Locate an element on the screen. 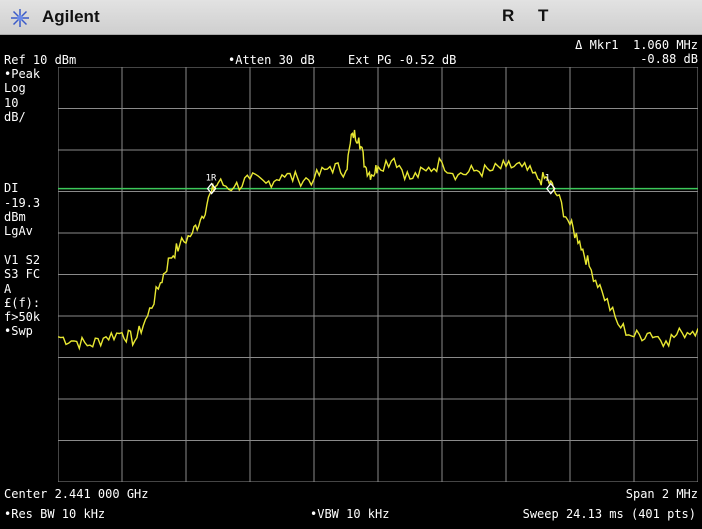 This screenshot has width=702, height=529. title-bar: Agilent R T is located at coordinates (351, 17).